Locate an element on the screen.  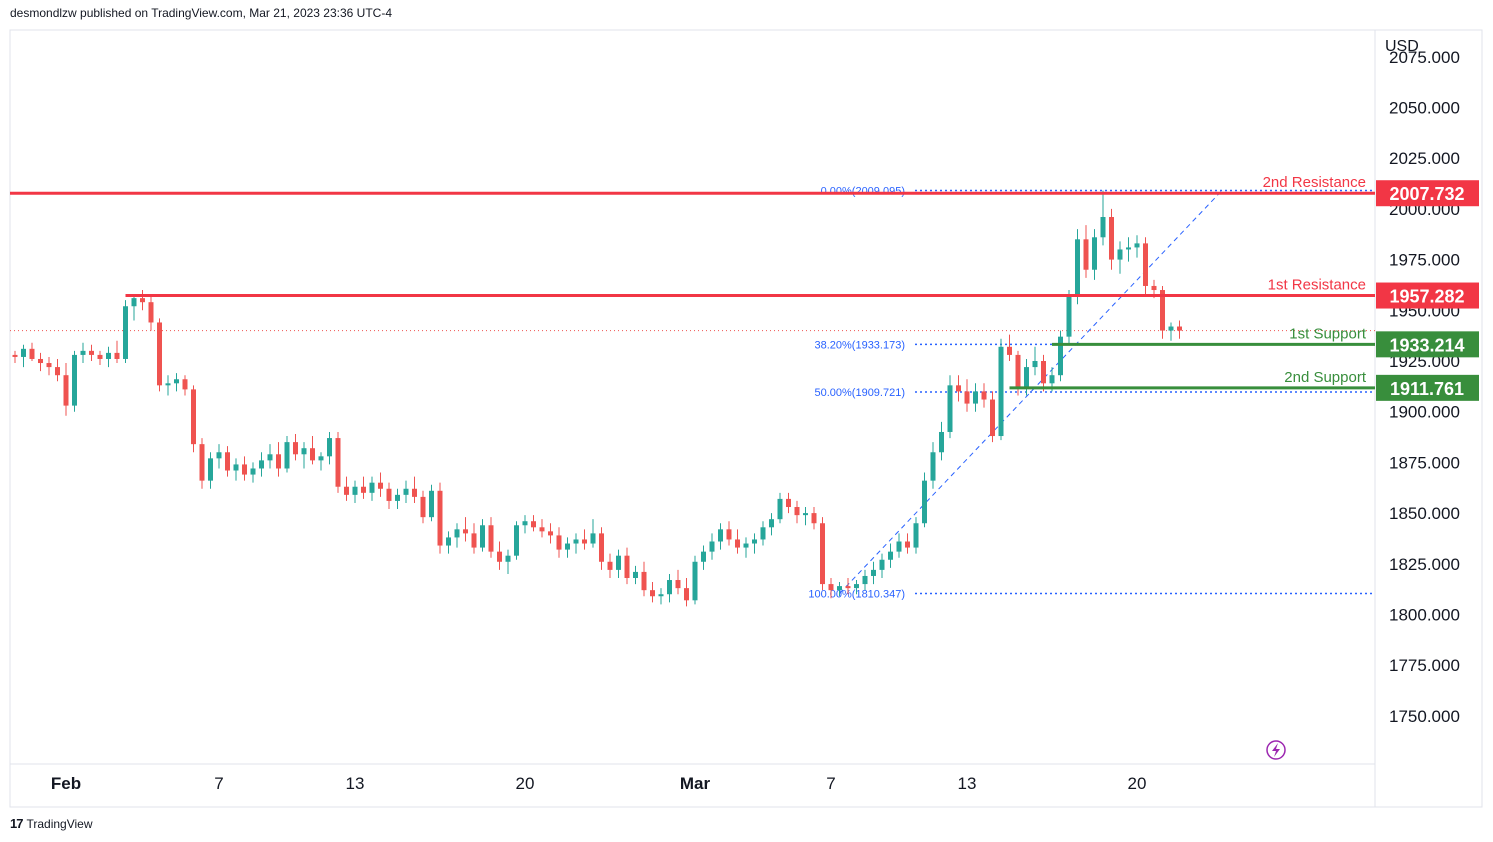
support-label: 2nd Support is located at coordinates (1325, 377).